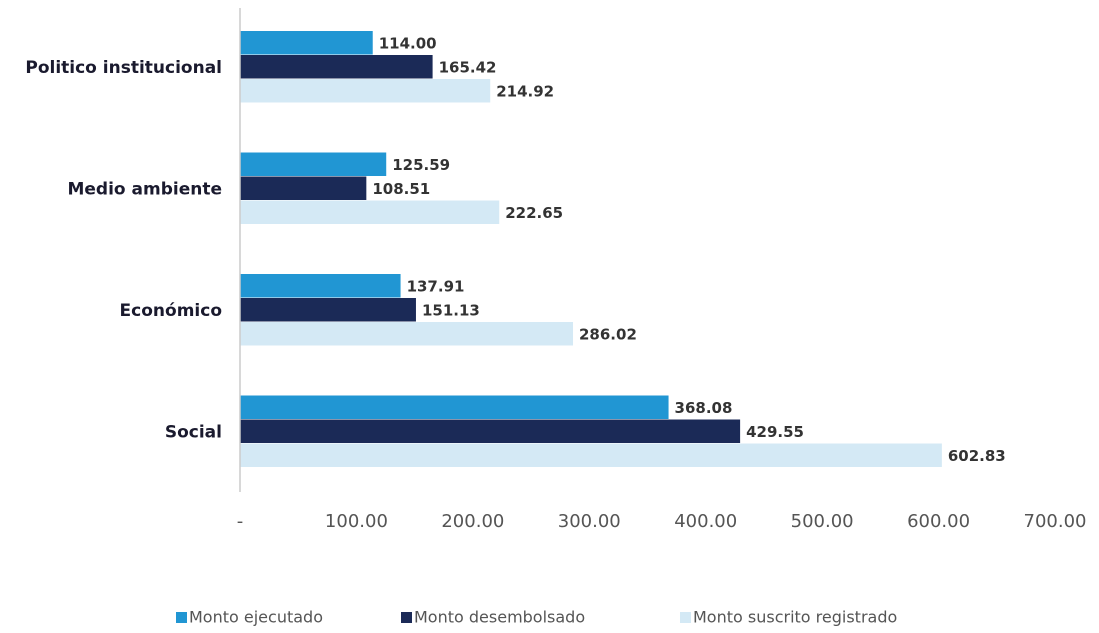  What do you see at coordinates (193, 433) in the screenshot?
I see `category-label: Social` at bounding box center [193, 433].